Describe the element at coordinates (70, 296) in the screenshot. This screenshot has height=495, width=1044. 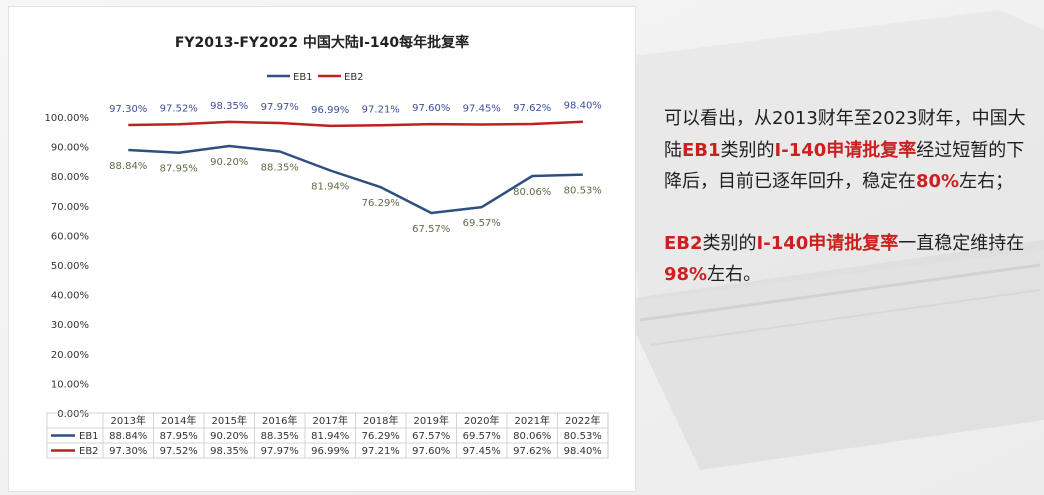
I see `y-tick-label: 40.00%` at that location.